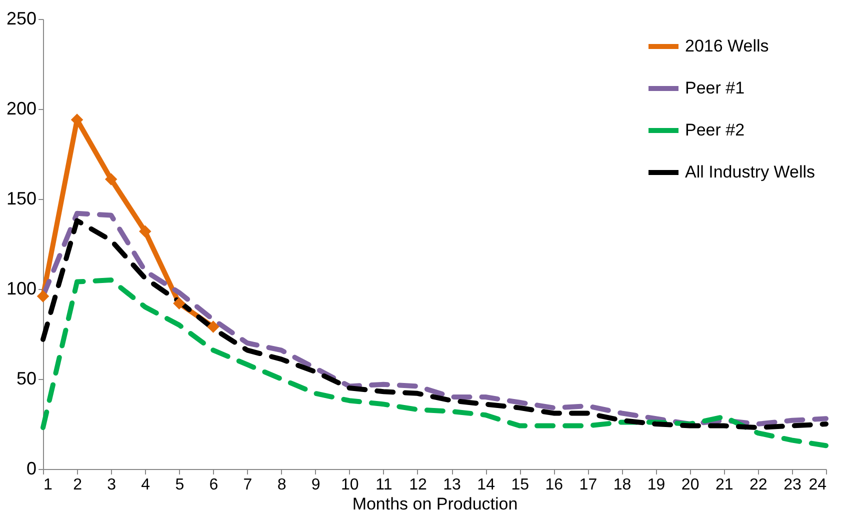 This screenshot has height=517, width=844. Describe the element at coordinates (21, 288) in the screenshot. I see `y-tick-label: 100` at that location.